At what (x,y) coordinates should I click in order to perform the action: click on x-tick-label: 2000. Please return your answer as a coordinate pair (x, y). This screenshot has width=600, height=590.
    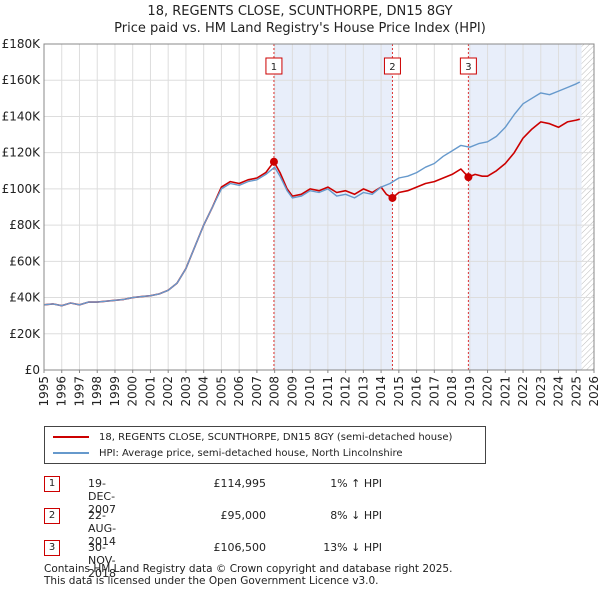
    Looking at the image, I should click on (133, 391).